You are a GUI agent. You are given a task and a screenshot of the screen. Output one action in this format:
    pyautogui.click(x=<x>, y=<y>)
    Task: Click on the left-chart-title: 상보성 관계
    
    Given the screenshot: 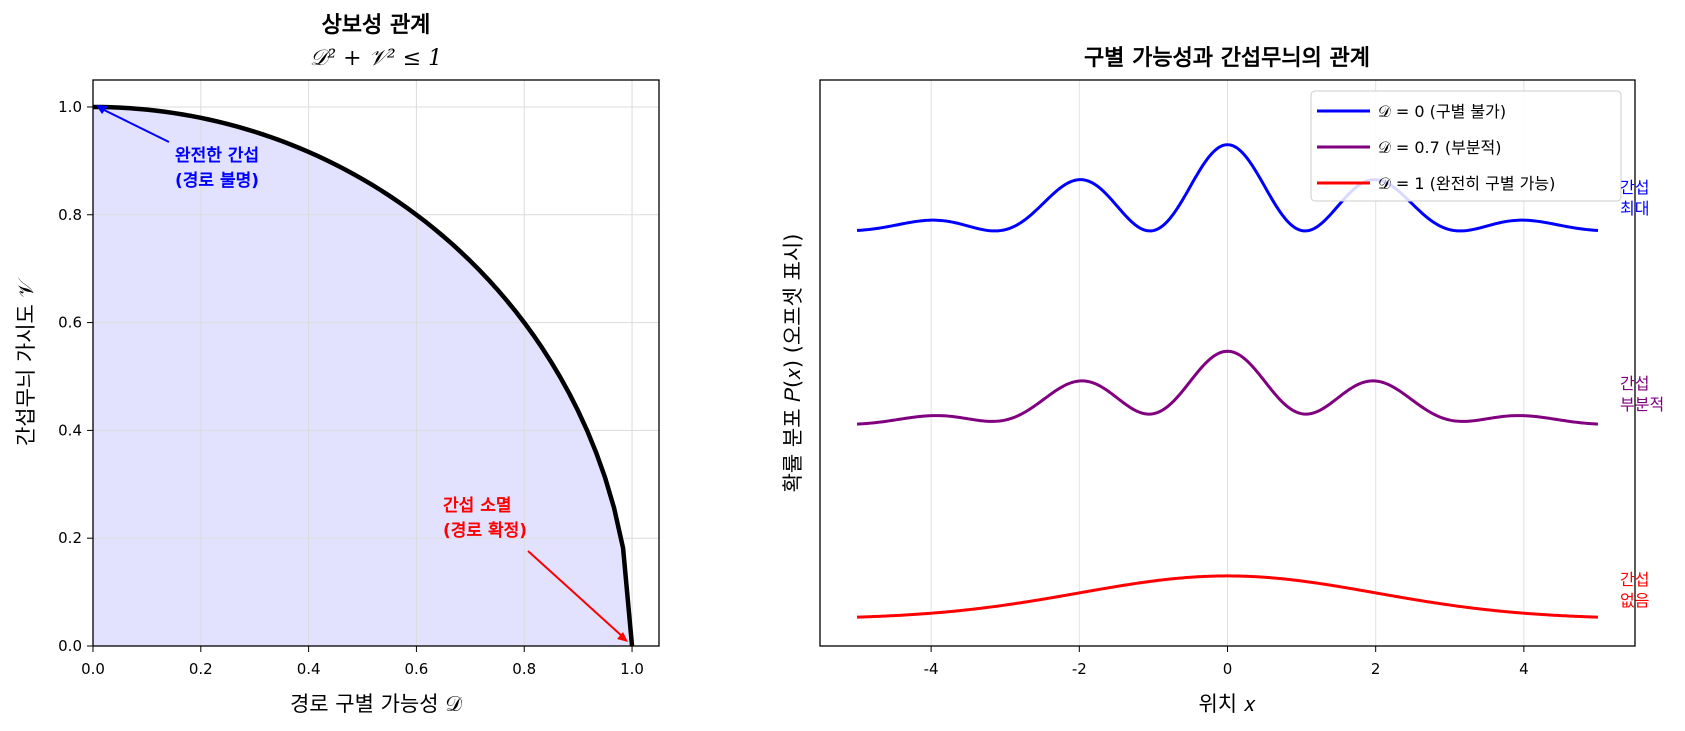 What is the action you would take?
    pyautogui.click(x=376, y=25)
    